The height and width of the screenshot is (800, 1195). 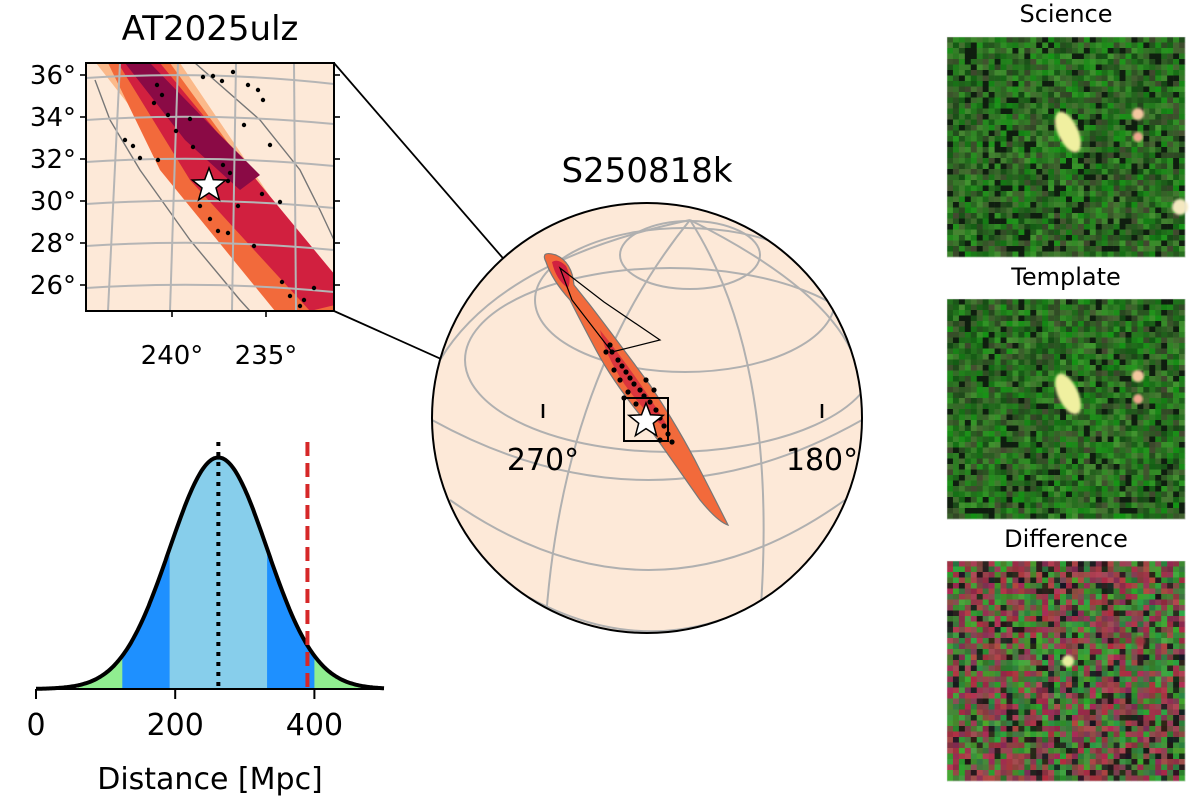 I want to click on template-title: Template, so click(x=1065, y=277).